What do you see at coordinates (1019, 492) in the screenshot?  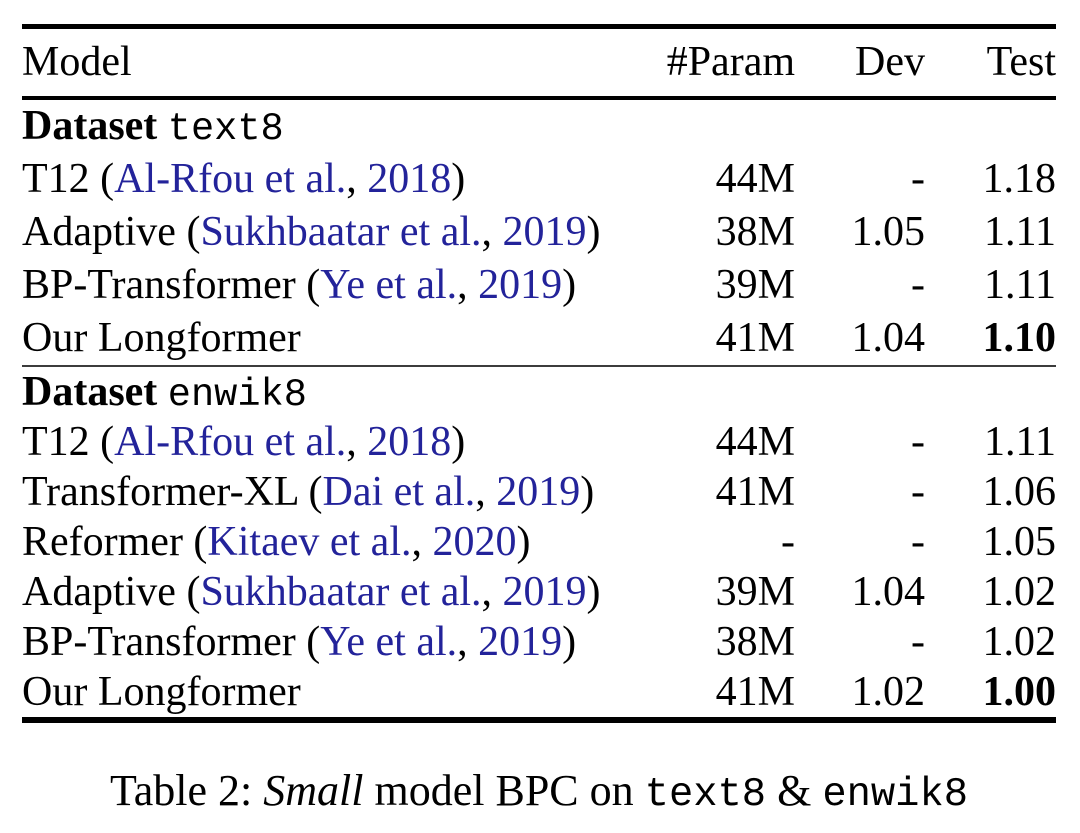 I see `test-cell: 1.06` at bounding box center [1019, 492].